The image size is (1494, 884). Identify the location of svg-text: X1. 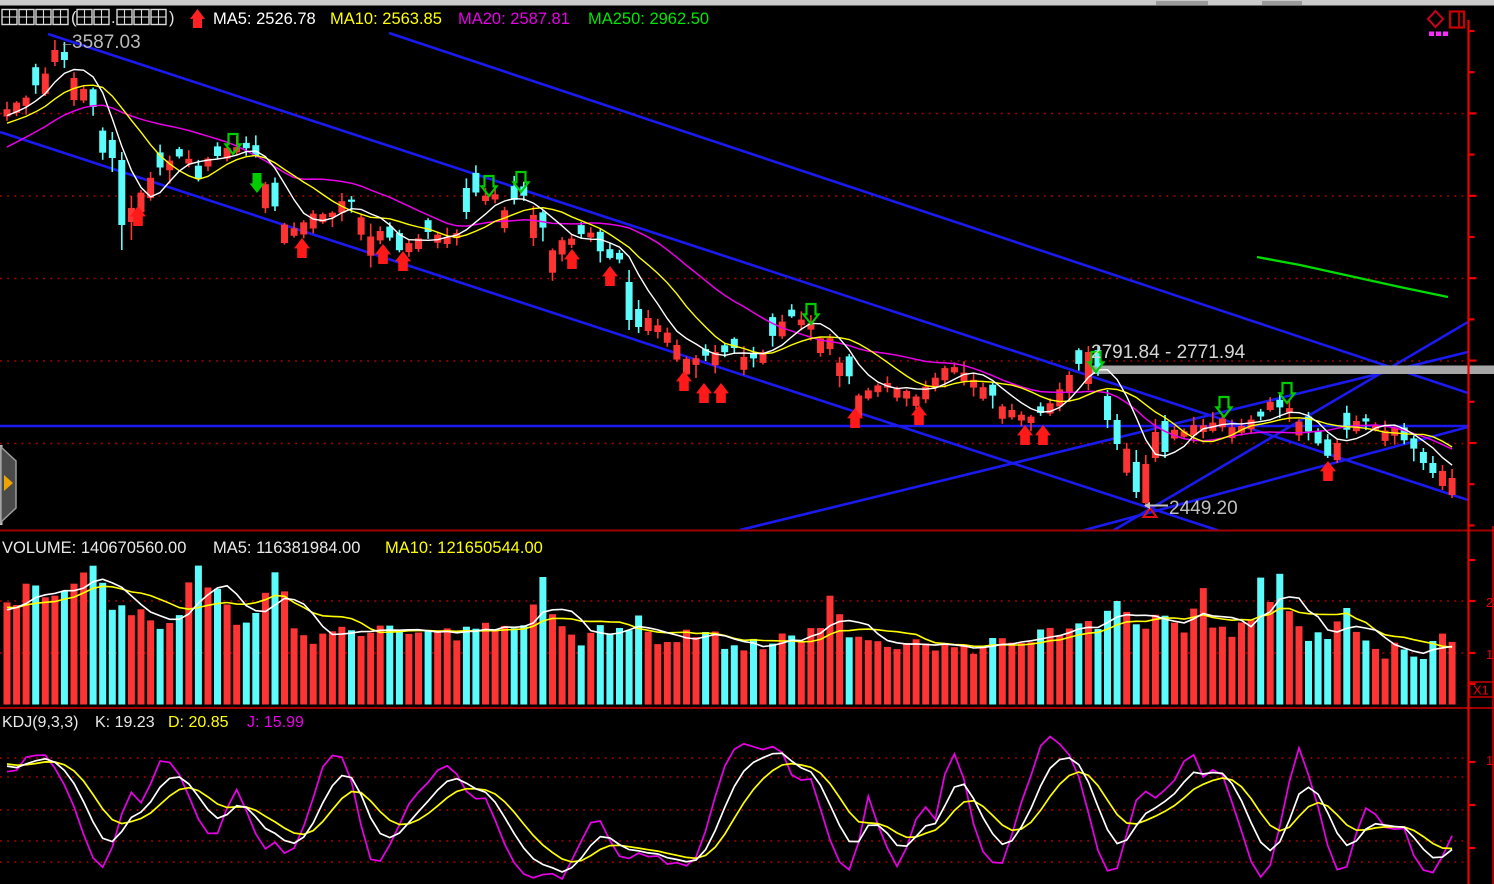
(1481, 690).